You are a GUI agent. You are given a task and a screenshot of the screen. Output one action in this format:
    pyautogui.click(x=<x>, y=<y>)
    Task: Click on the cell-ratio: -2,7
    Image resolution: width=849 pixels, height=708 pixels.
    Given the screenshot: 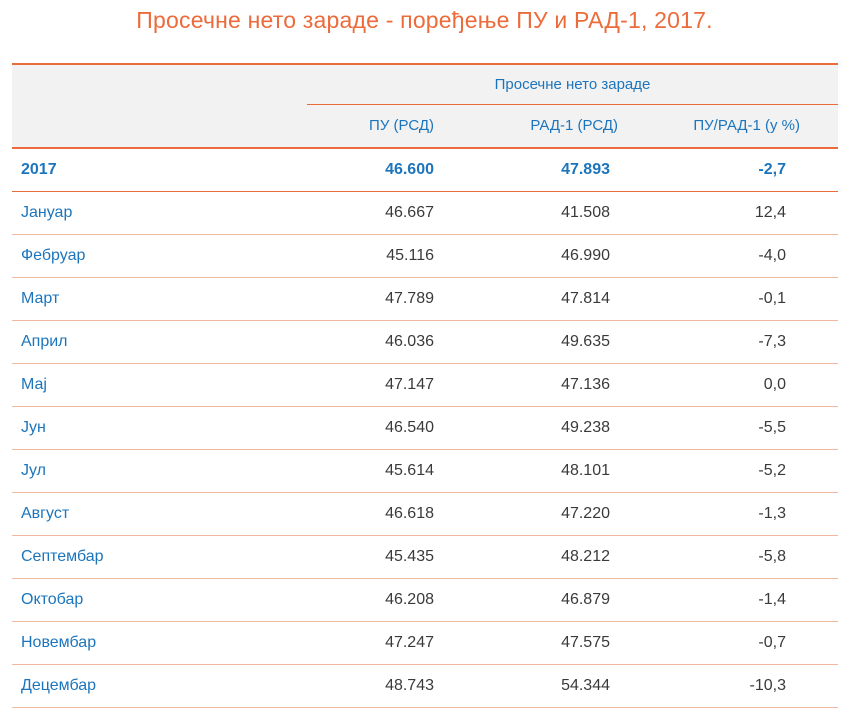 What is the action you would take?
    pyautogui.click(x=772, y=169)
    